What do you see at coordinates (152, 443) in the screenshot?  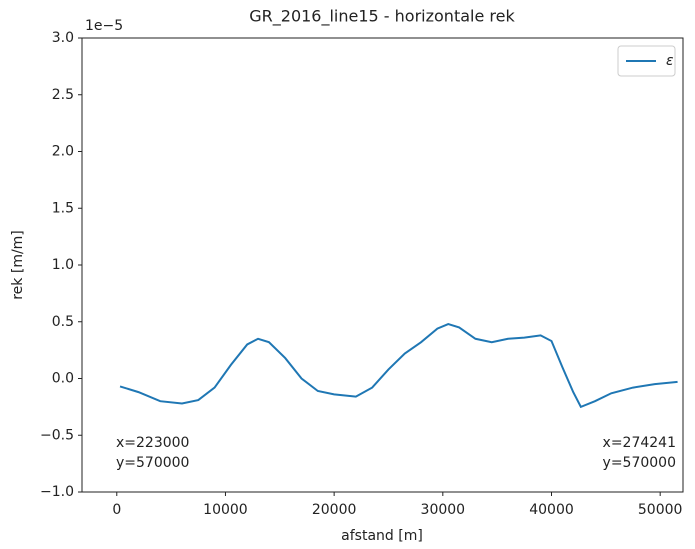 I see `annotation: x=223000` at bounding box center [152, 443].